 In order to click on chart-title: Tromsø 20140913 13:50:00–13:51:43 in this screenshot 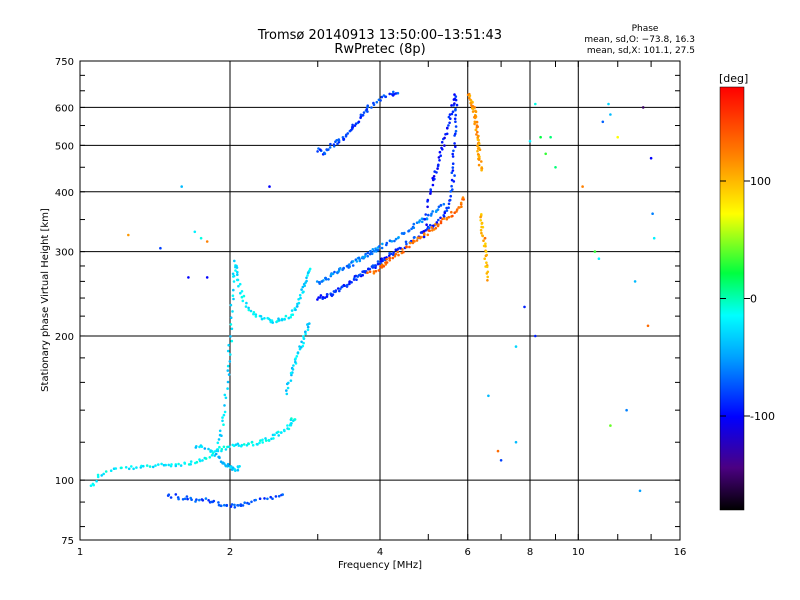, I will do `click(379, 35)`.